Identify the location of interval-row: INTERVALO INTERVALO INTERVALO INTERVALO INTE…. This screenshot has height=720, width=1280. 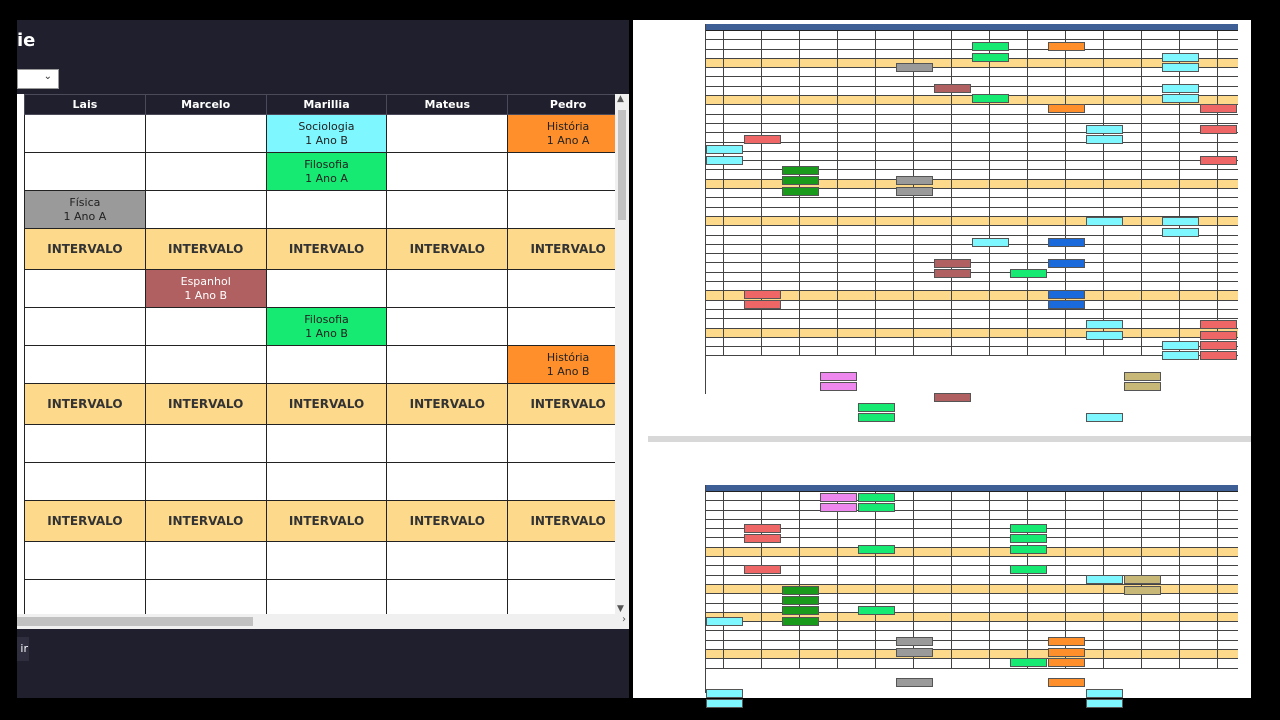
(326, 249).